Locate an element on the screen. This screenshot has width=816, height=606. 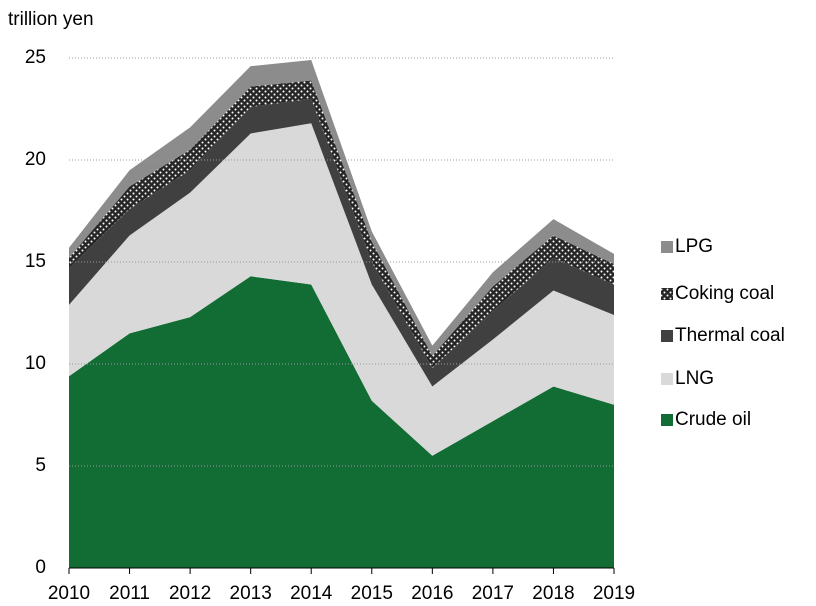
y-tick-label: 0 is located at coordinates (40, 567).